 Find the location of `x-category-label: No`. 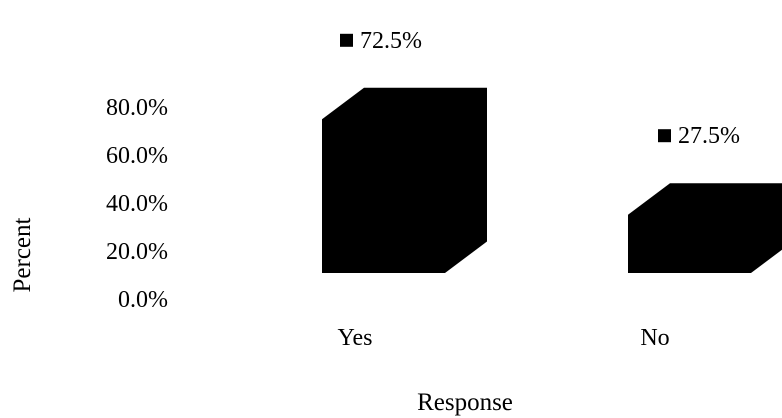

x-category-label: No is located at coordinates (654, 338).